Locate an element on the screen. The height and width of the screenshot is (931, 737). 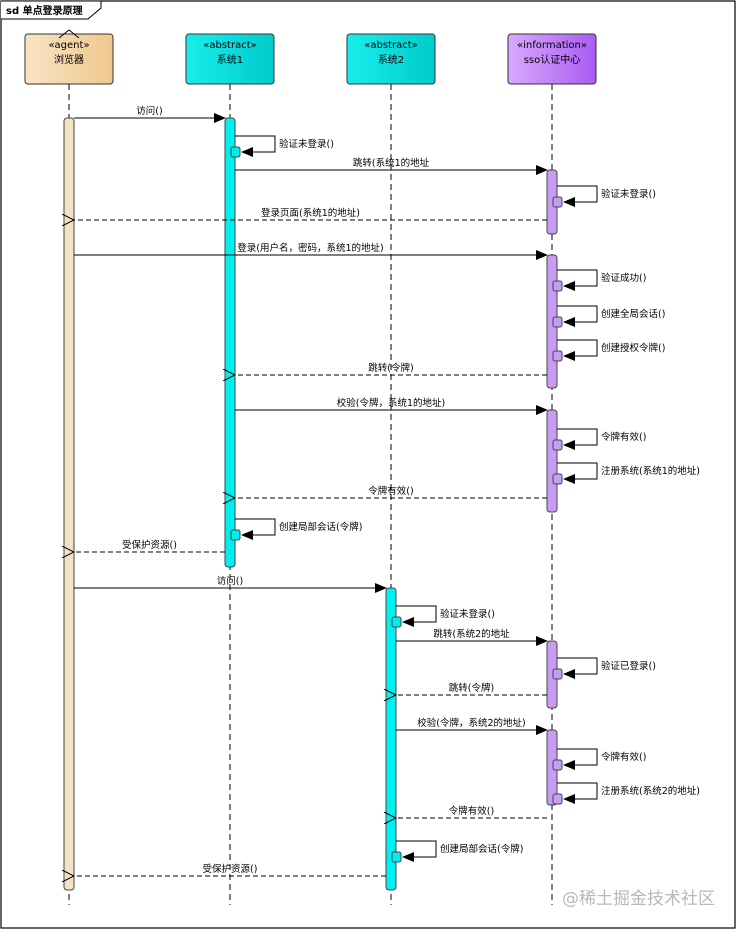
participant-name: 系统1 is located at coordinates (230, 59).